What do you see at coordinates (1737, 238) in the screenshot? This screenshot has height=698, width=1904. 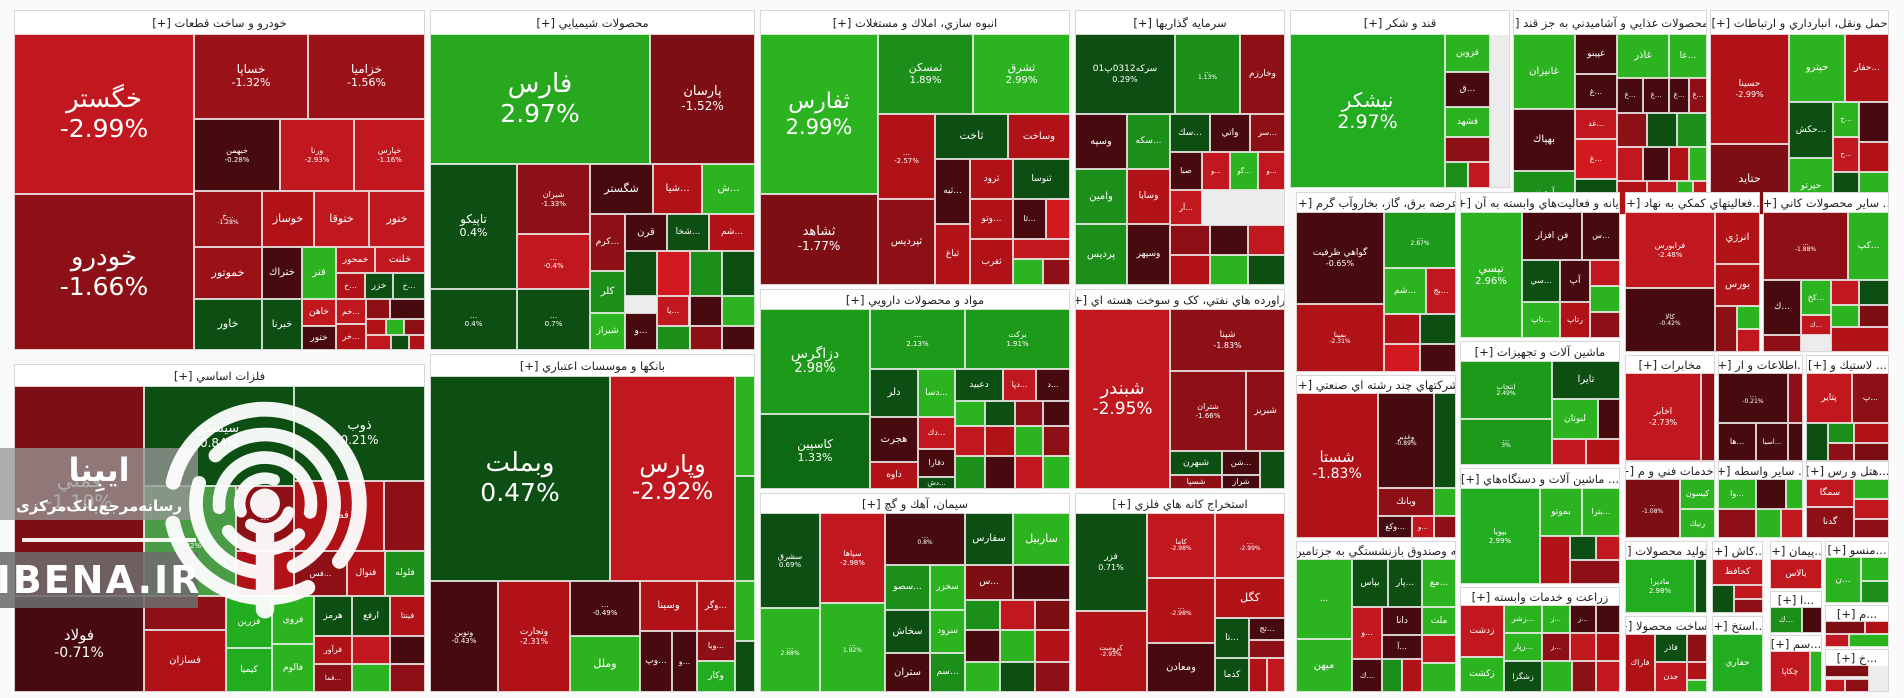 I see `tile-symbol: انرژي` at bounding box center [1737, 238].